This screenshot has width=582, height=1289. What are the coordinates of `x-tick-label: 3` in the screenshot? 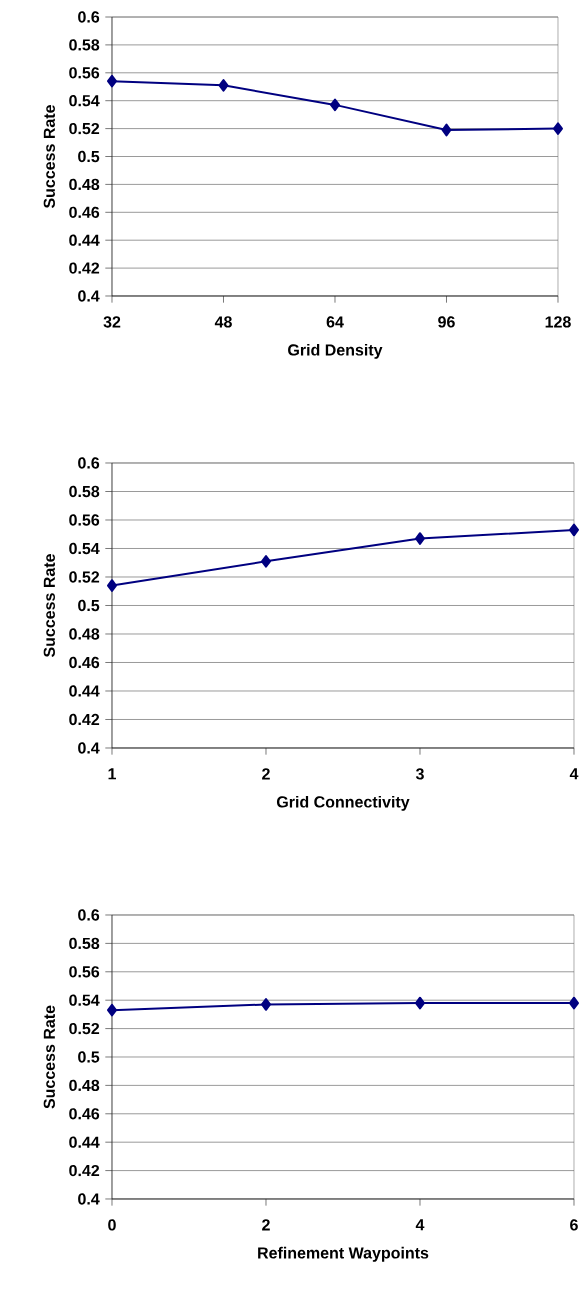 It's located at (419, 774).